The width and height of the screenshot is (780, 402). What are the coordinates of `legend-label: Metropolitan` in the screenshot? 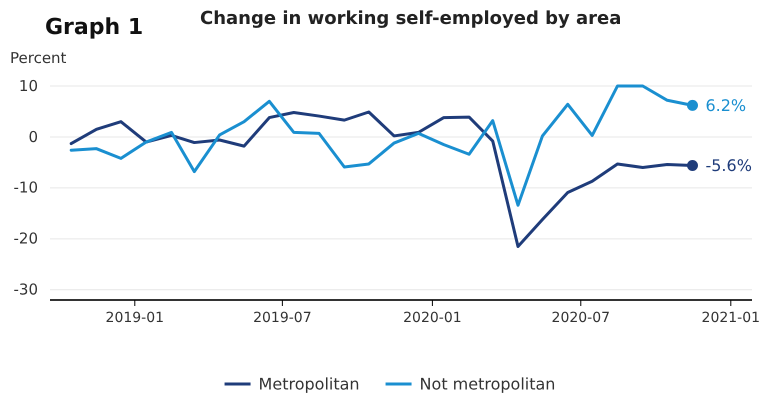 It's located at (309, 384).